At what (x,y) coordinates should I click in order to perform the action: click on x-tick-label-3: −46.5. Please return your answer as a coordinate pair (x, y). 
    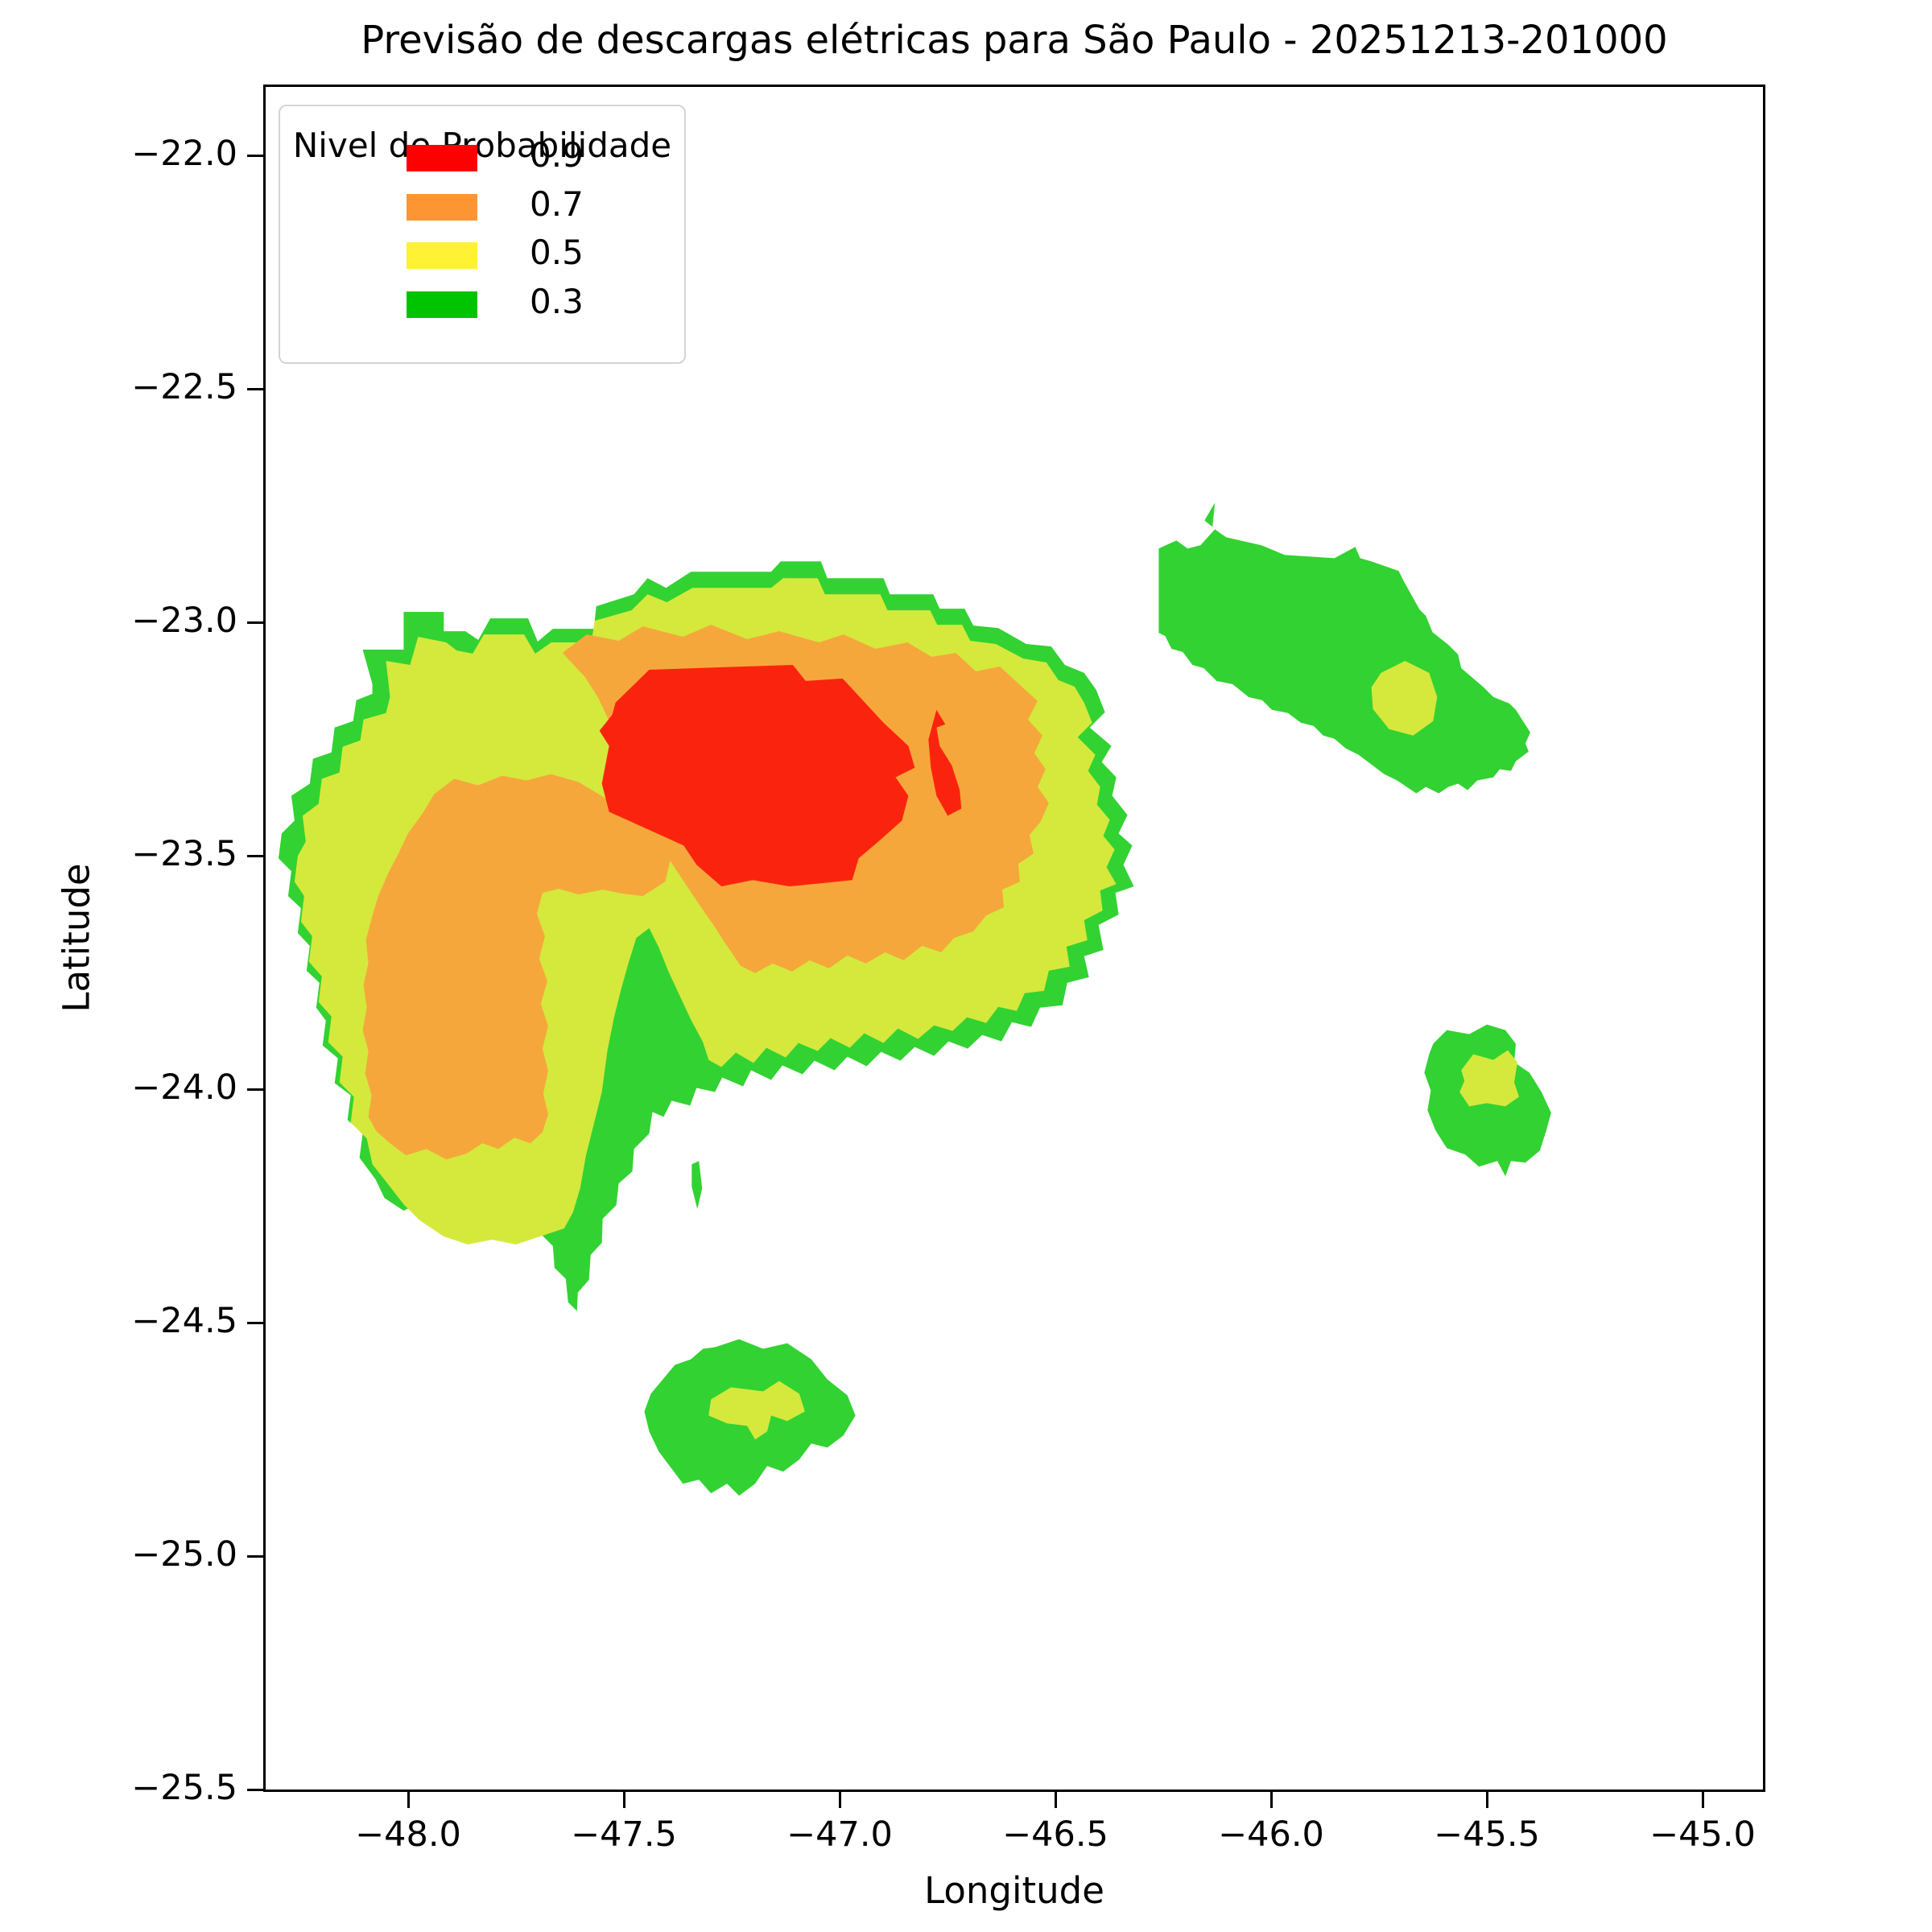
    Looking at the image, I should click on (1055, 1834).